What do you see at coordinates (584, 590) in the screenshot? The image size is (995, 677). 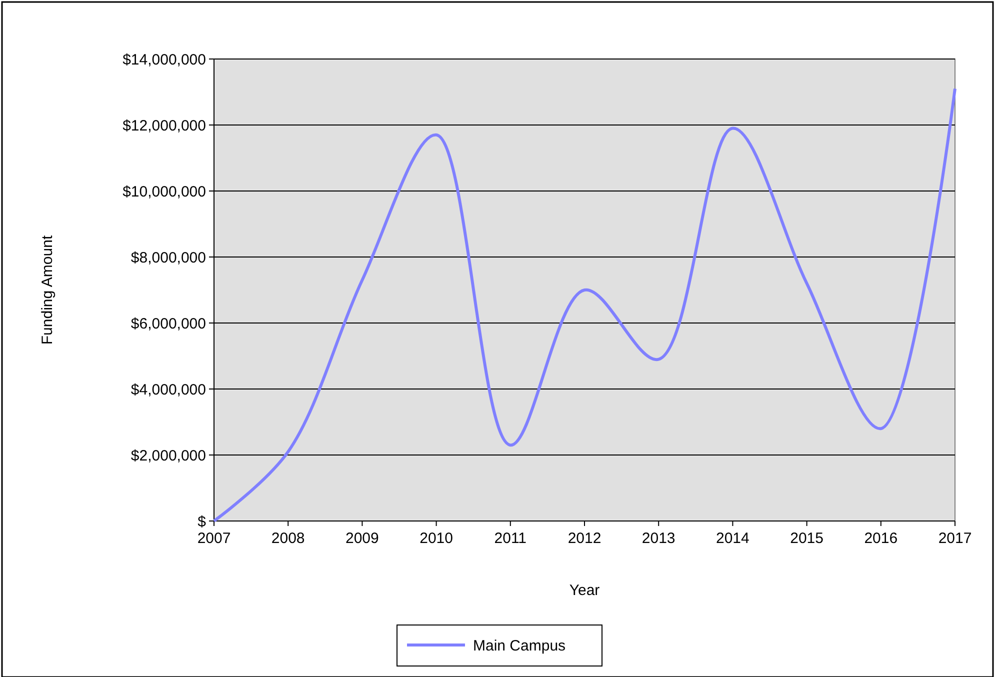 I see `x-axis-title: Year` at bounding box center [584, 590].